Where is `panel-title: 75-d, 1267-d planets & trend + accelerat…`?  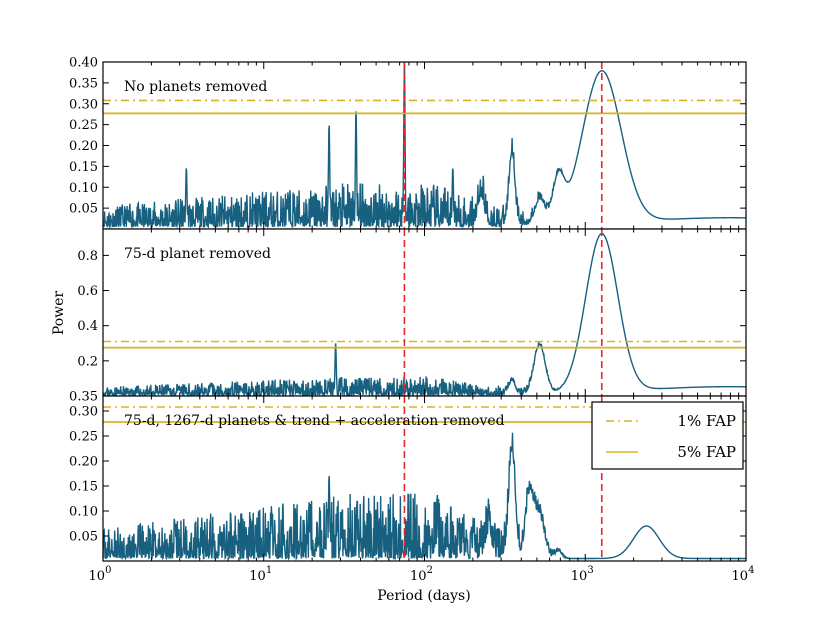
panel-title: 75-d, 1267-d planets & trend + accelerat… is located at coordinates (314, 421).